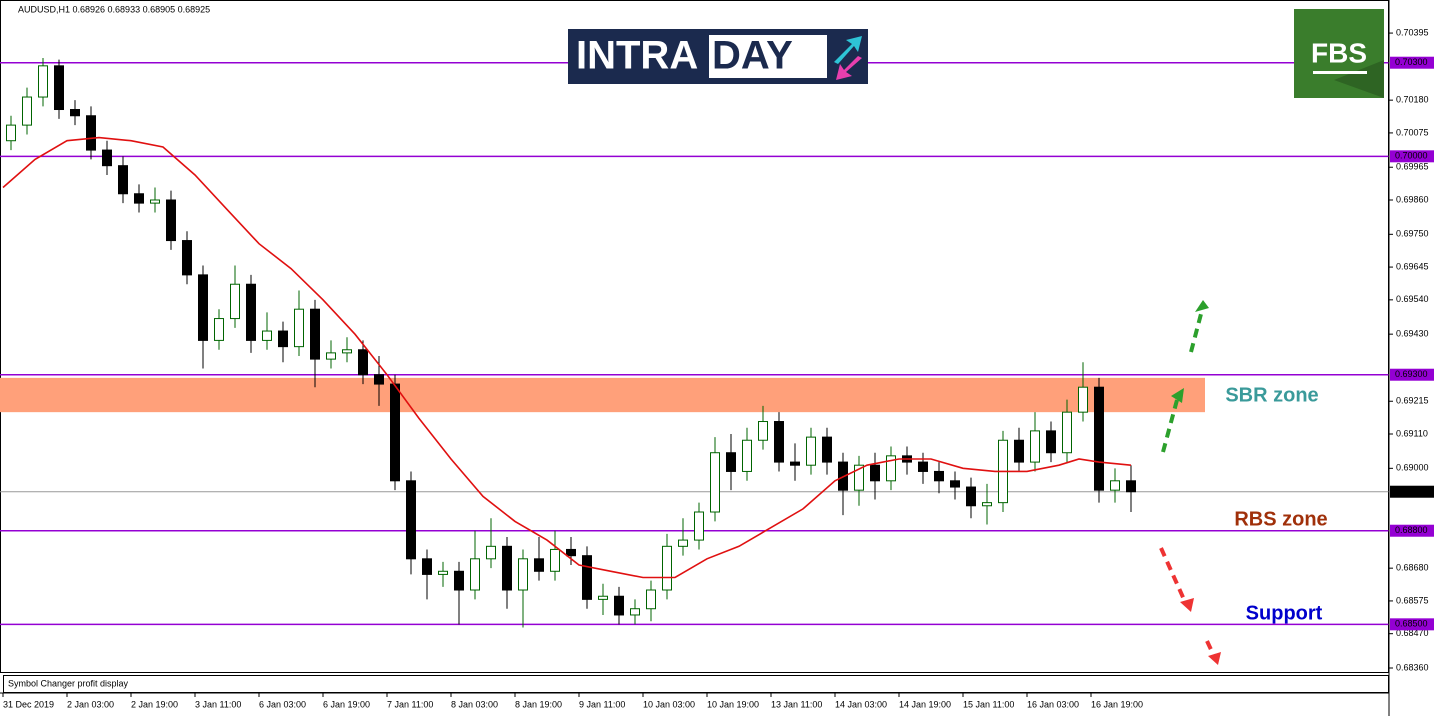 This screenshot has height=716, width=1436. I want to click on current-price-label: 0.68925, so click(1411, 491).